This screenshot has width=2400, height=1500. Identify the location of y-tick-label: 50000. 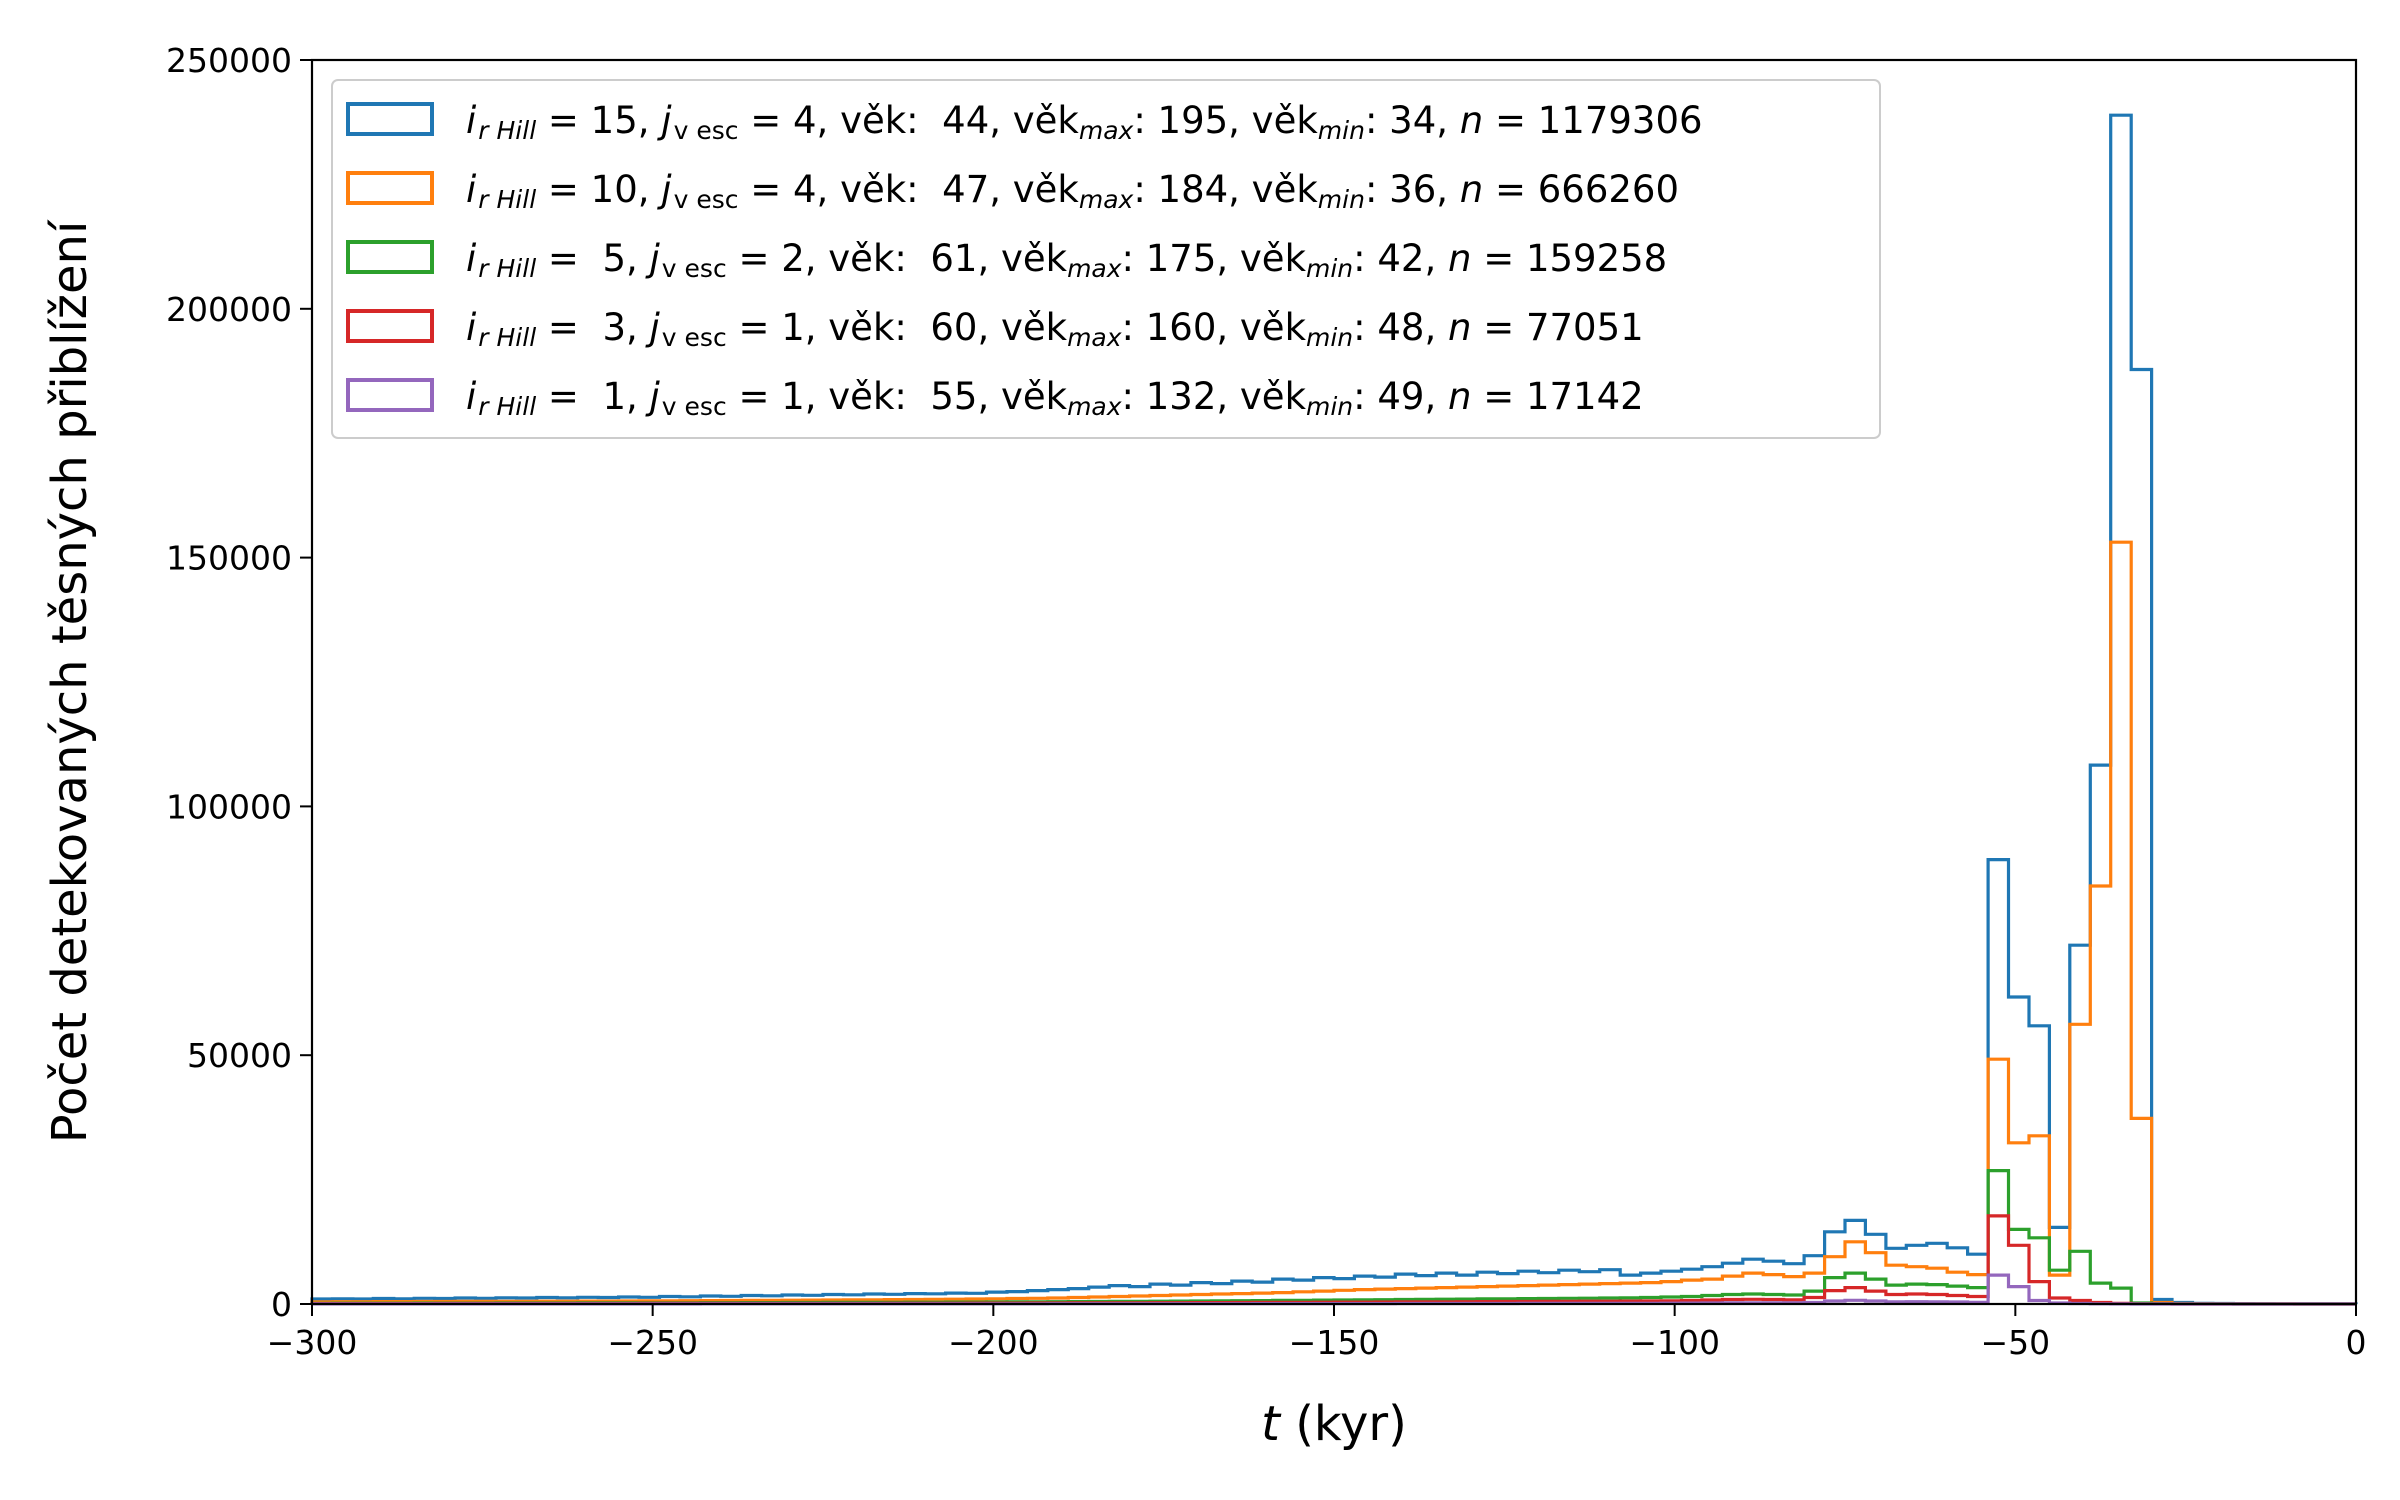
(239, 1055).